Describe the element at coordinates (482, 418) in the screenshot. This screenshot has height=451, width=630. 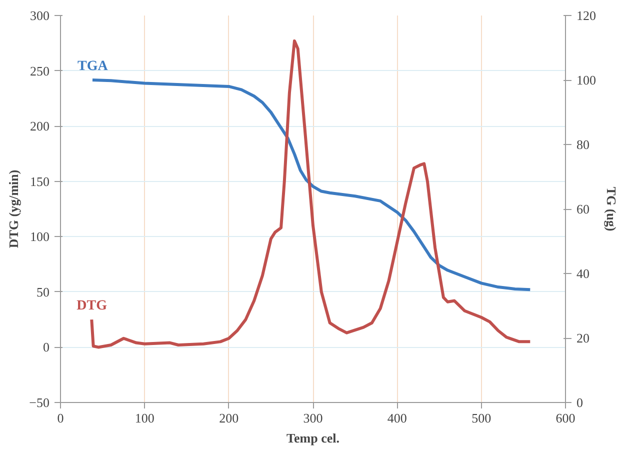
I see `x-tick-label: 500` at that location.